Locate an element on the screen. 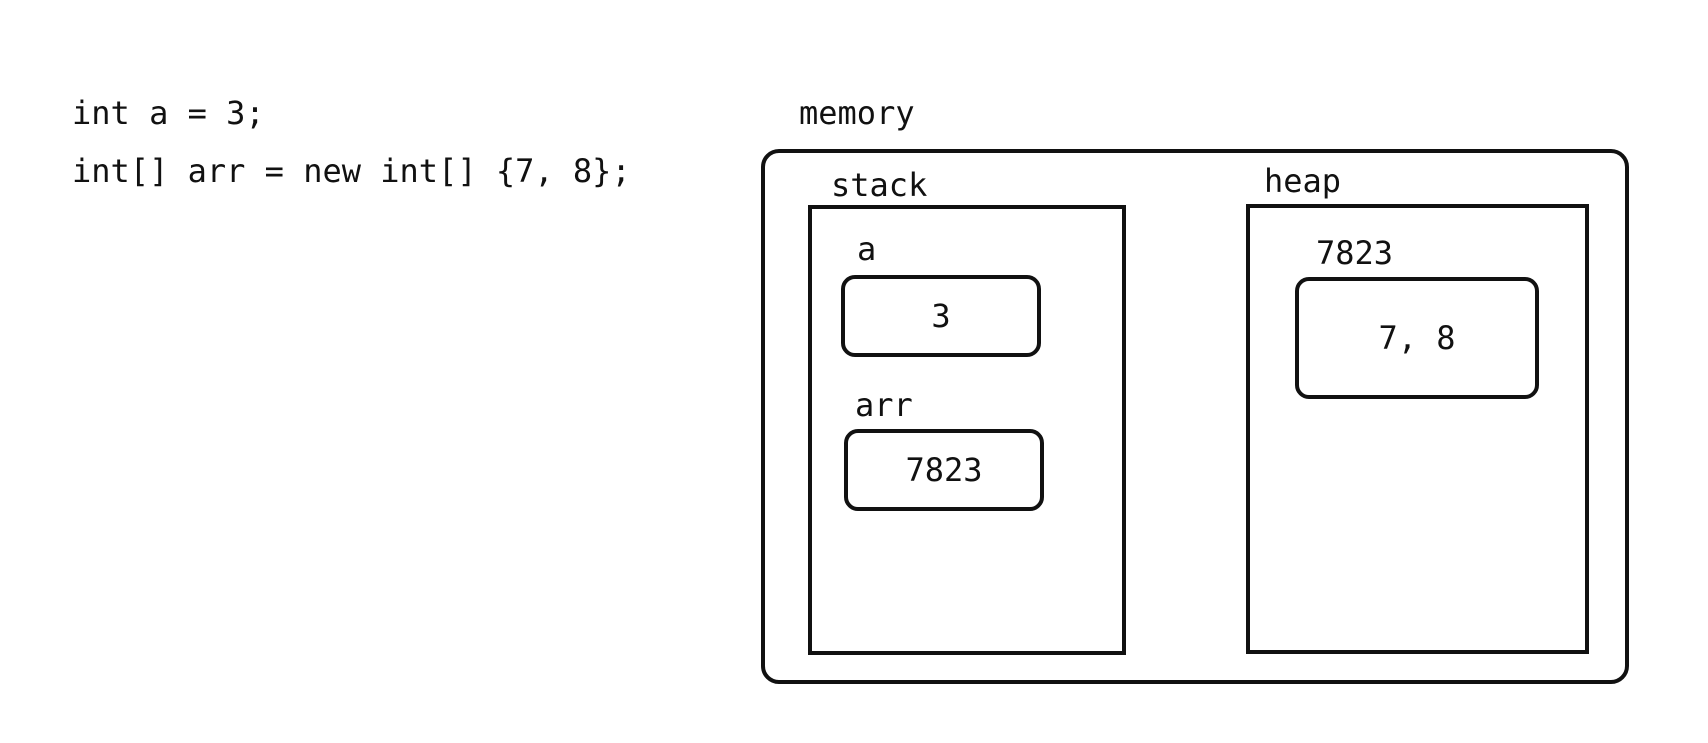  code-line-2: int[] arr = new int[] {7, 8}; is located at coordinates (351, 171).